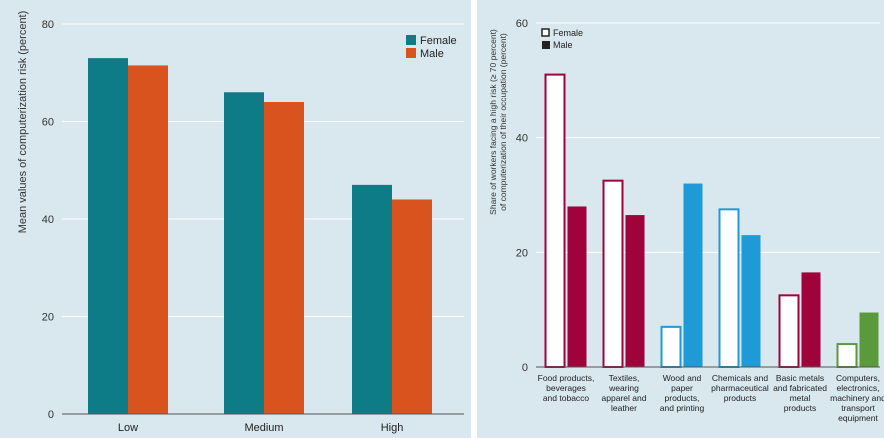 This screenshot has height=438, width=884. I want to click on right-x-tick-label: Chemicals and pharmaceutical products, so click(740, 388).